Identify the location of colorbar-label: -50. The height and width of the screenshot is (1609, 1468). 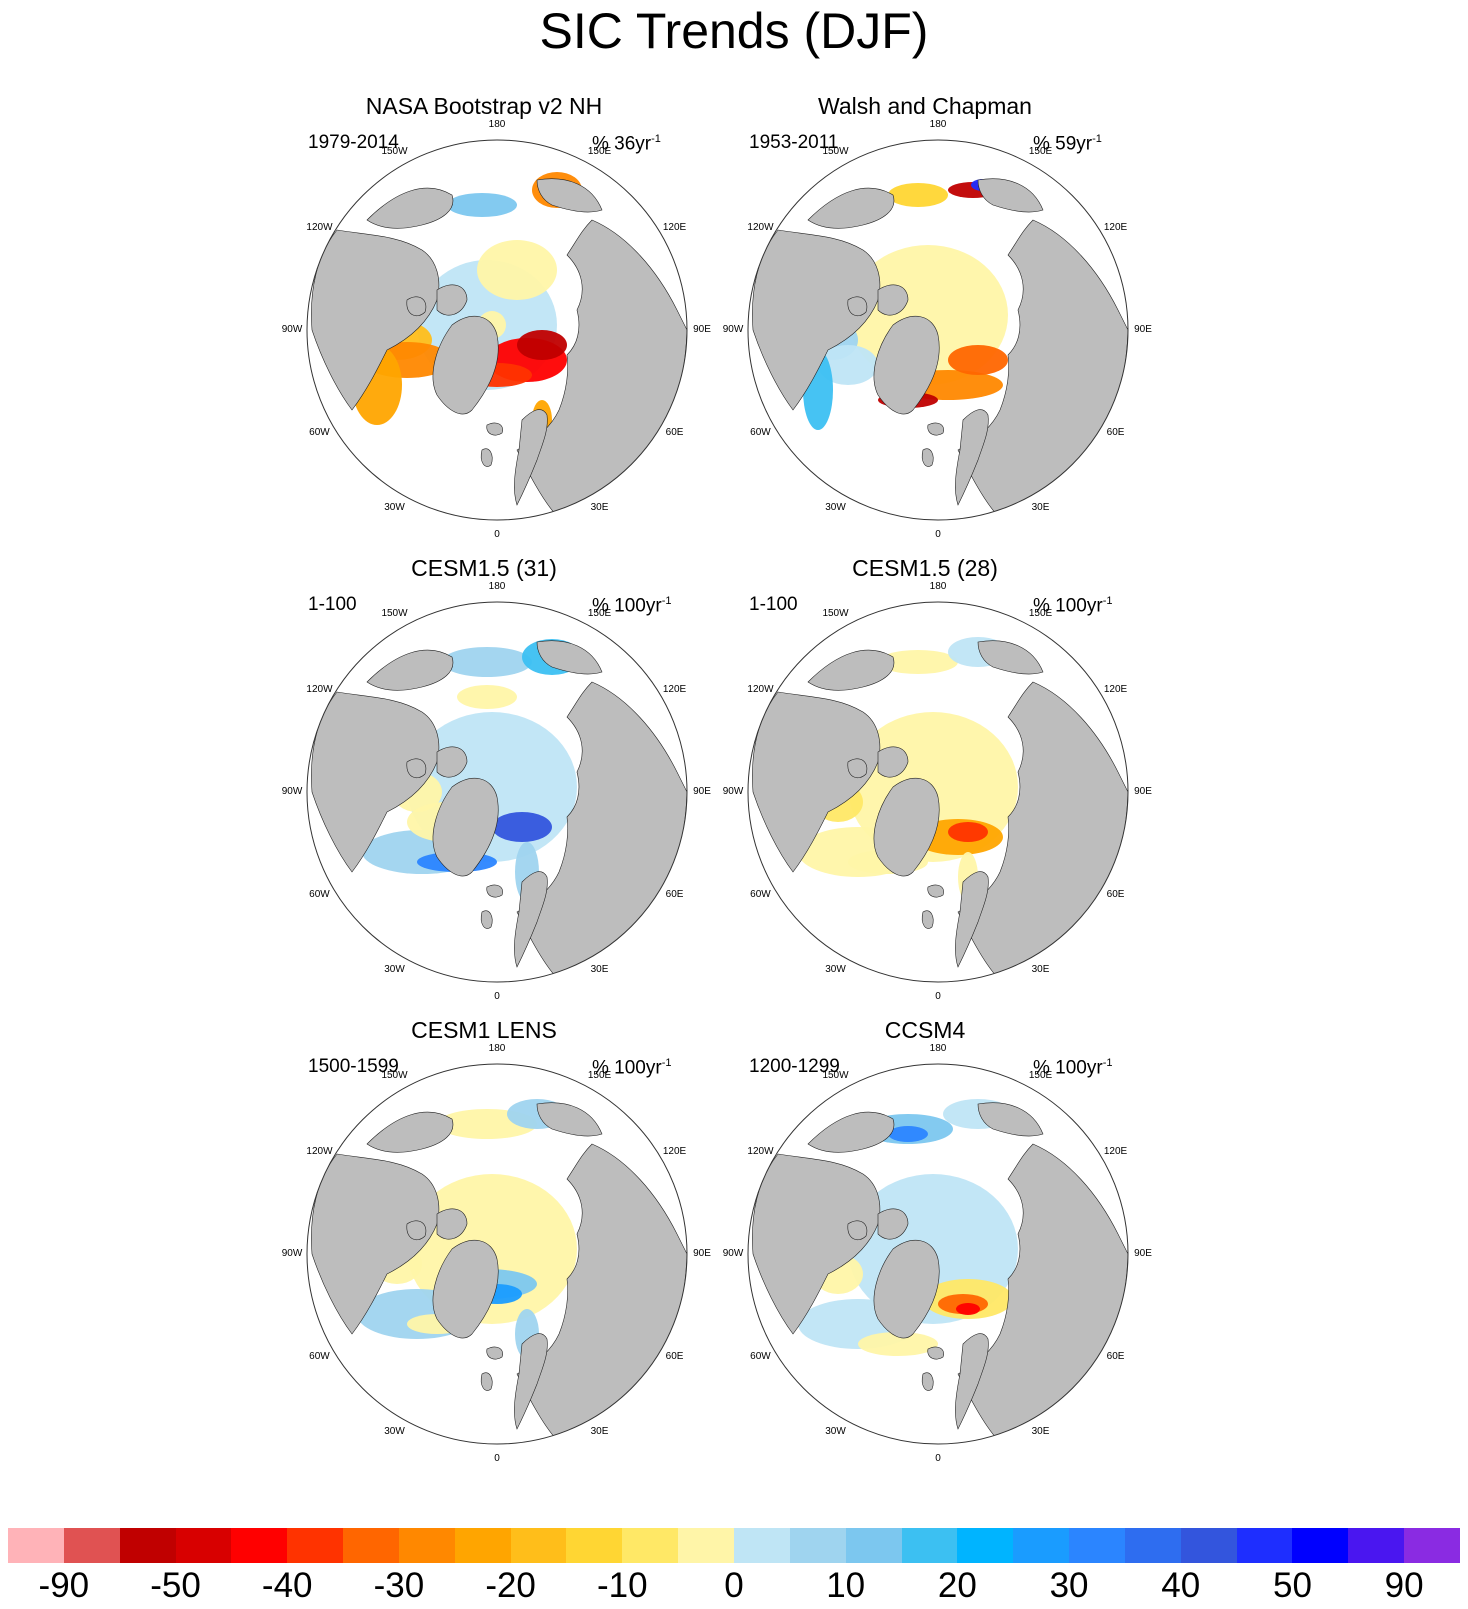
(175, 1585).